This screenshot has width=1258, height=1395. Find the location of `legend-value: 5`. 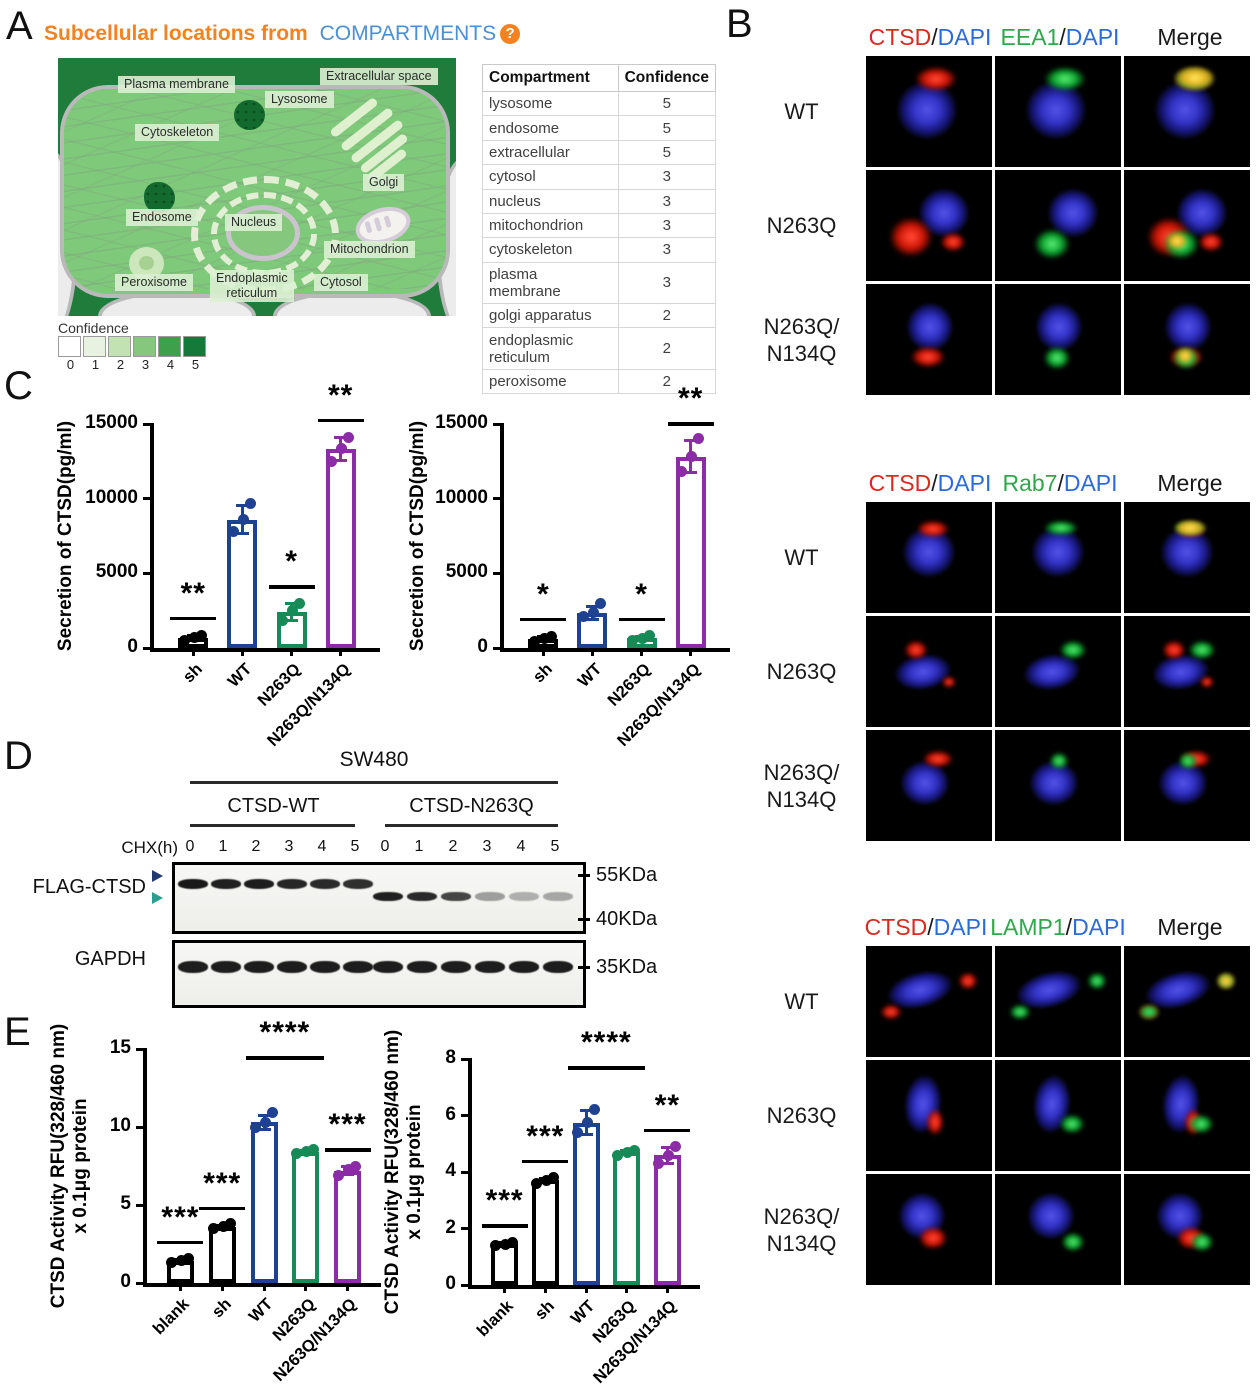

legend-value: 5 is located at coordinates (195, 364).